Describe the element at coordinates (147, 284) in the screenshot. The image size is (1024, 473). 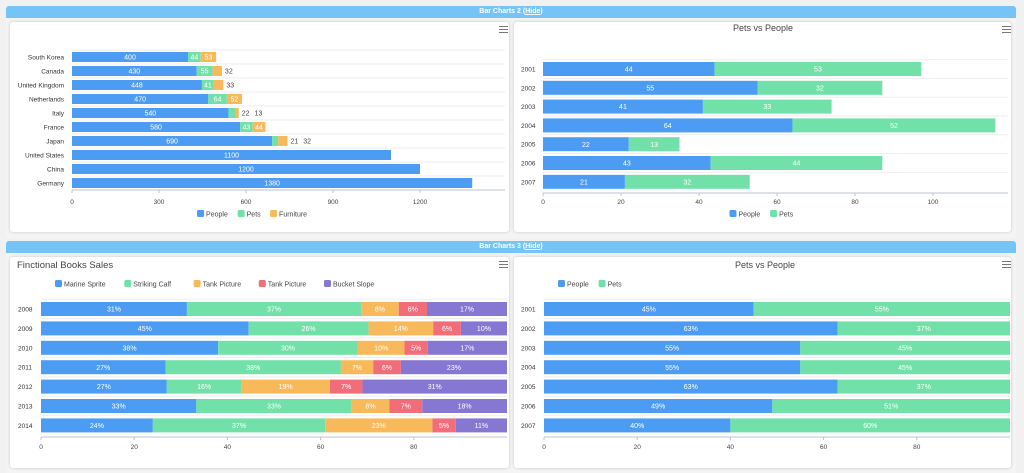
I see `legend-item: Striking Calf` at that location.